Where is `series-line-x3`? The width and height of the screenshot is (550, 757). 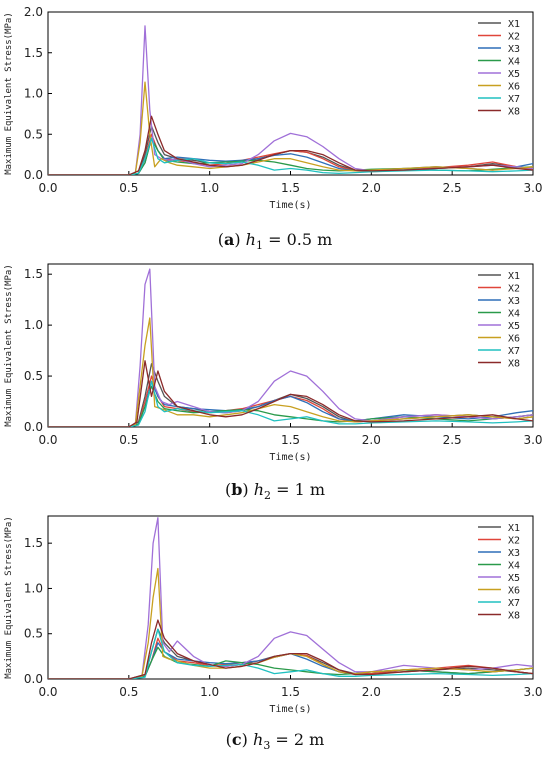 series-line-x3 is located at coordinates (290, 156).